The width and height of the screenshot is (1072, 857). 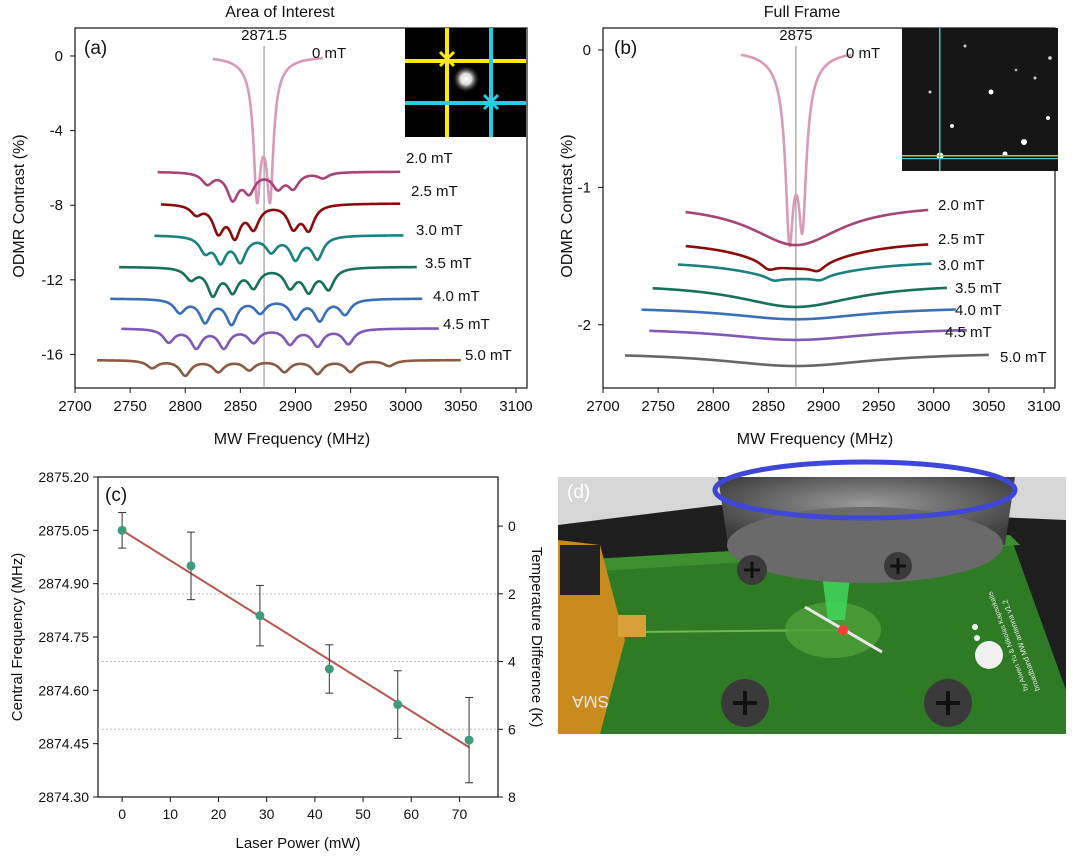 I want to click on y2-tick-label: 2, so click(x=512, y=594).